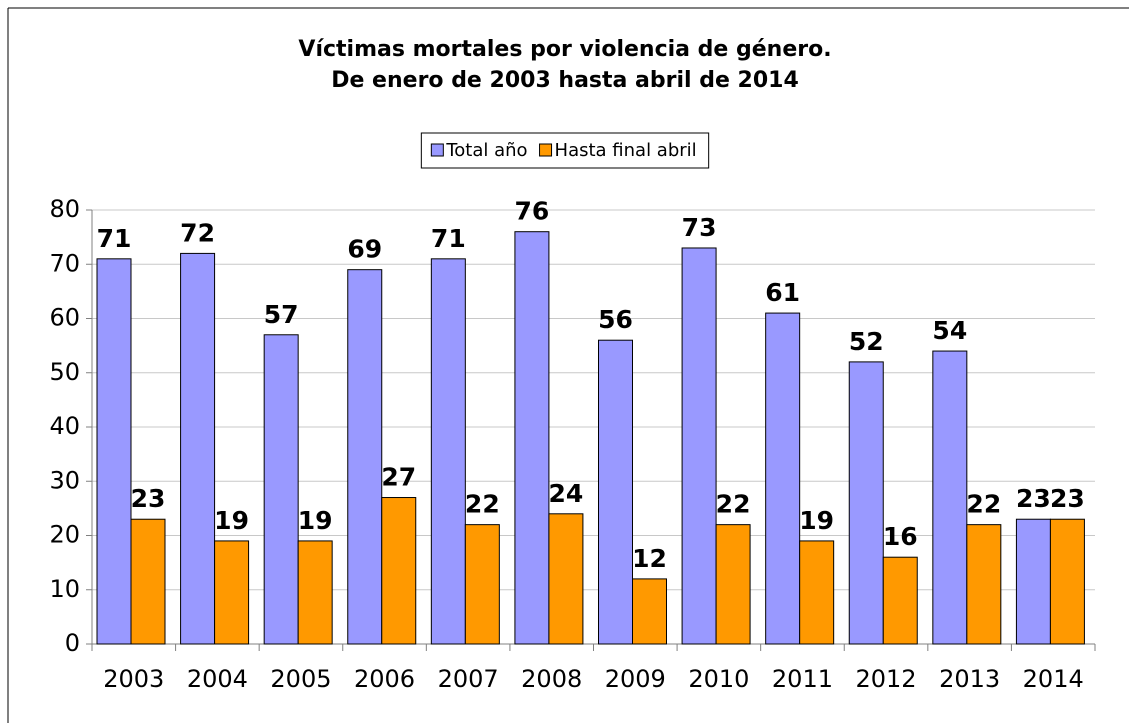  I want to click on y-tick-label: 20, so click(64, 535).